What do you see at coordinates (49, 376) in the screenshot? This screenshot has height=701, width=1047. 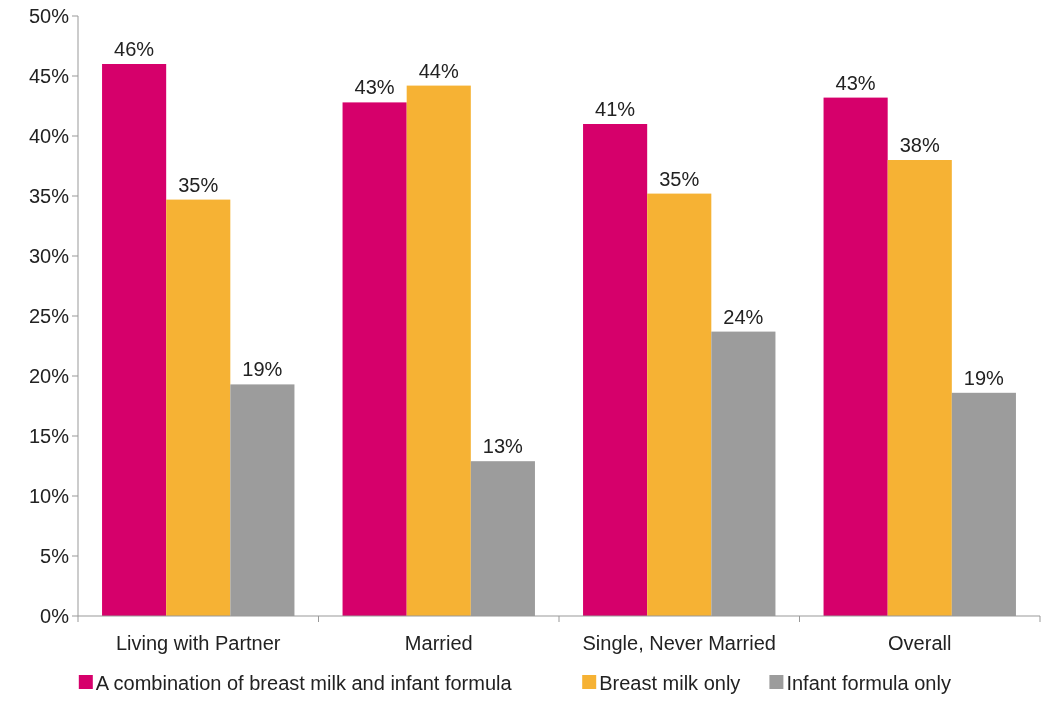 I see `y-tick-label: 20%` at bounding box center [49, 376].